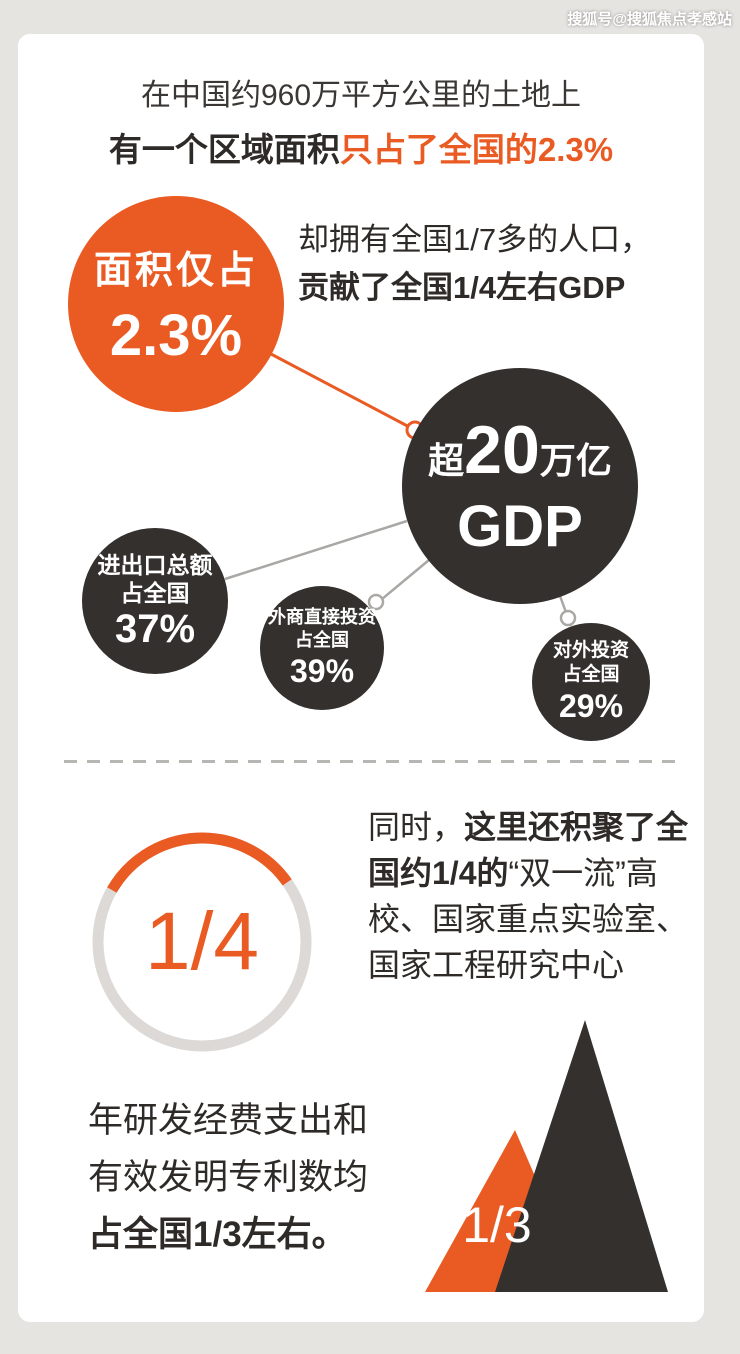  What do you see at coordinates (376, 602) in the screenshot?
I see `node-dot-gray-b` at bounding box center [376, 602].